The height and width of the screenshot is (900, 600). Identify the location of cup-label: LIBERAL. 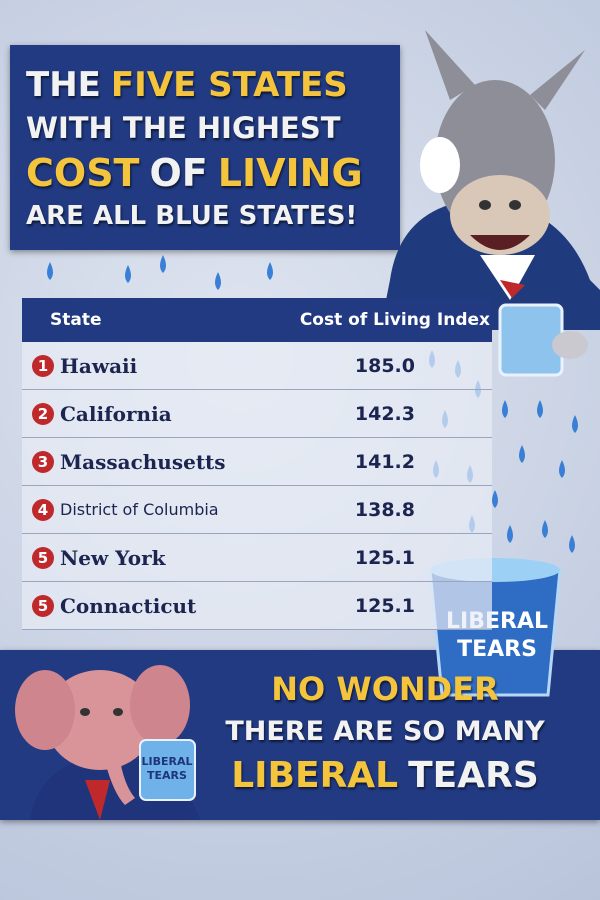
(167, 761).